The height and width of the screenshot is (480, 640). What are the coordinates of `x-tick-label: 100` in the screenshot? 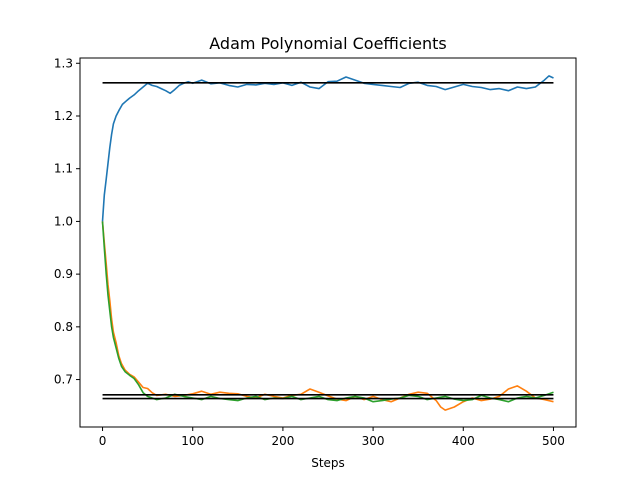 It's located at (192, 441).